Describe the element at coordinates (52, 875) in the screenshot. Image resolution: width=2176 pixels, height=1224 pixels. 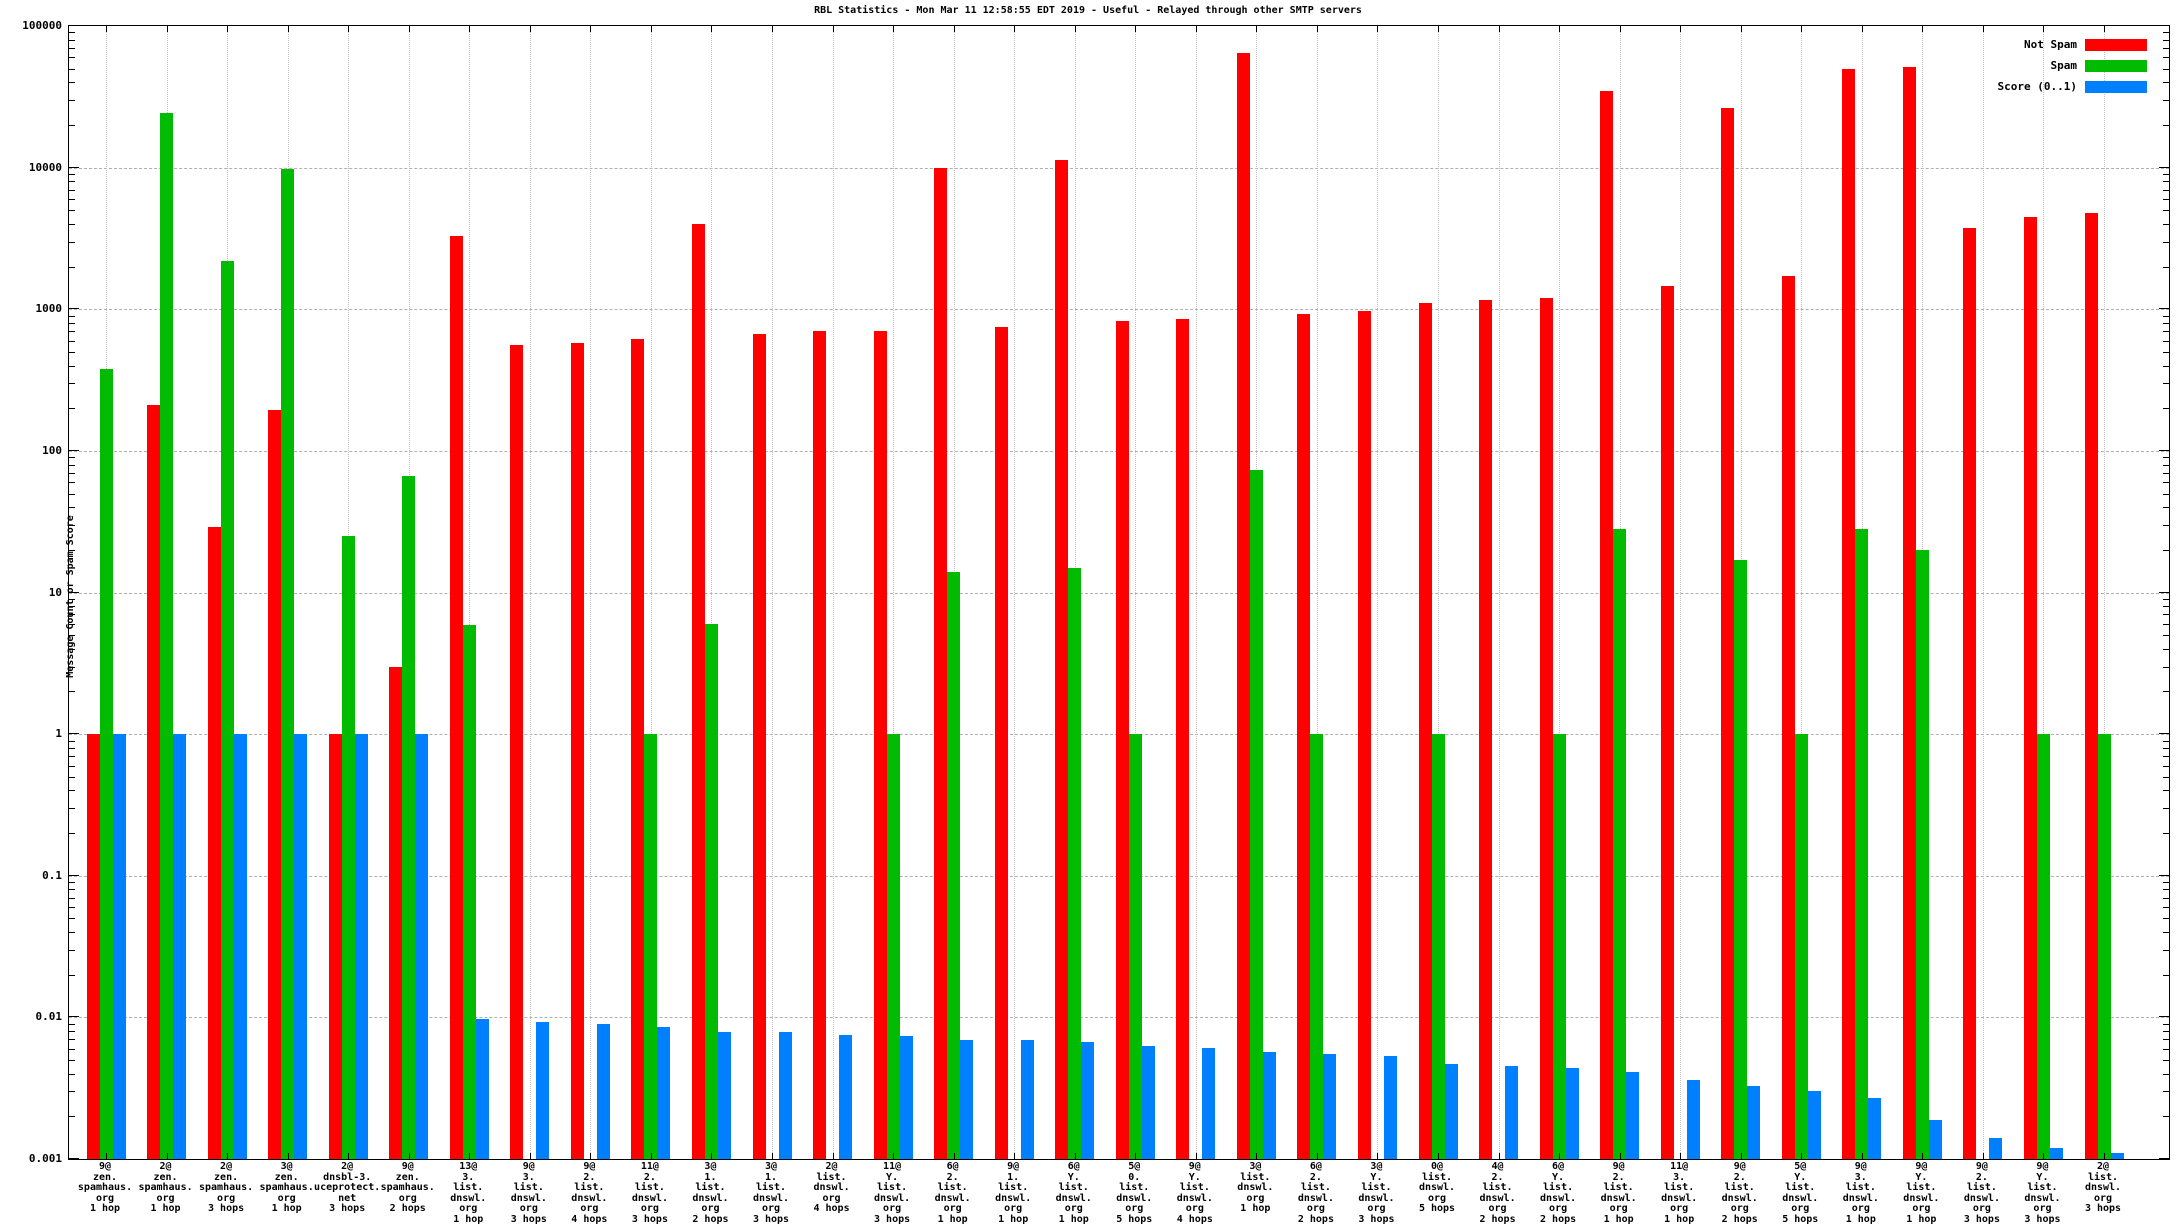
I see `y-tick-label: 0.1` at that location.